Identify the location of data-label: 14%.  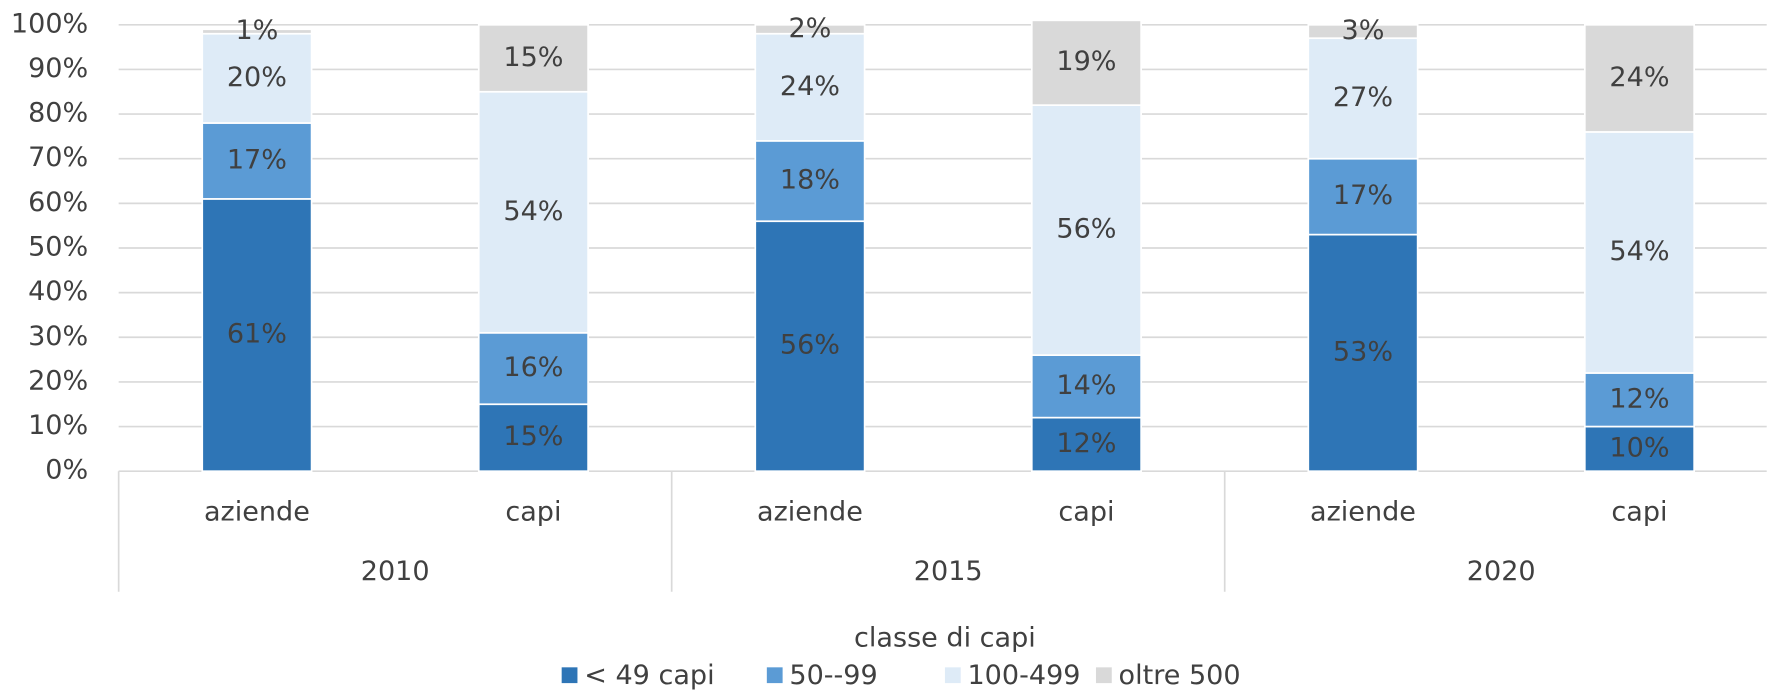
(1086, 385).